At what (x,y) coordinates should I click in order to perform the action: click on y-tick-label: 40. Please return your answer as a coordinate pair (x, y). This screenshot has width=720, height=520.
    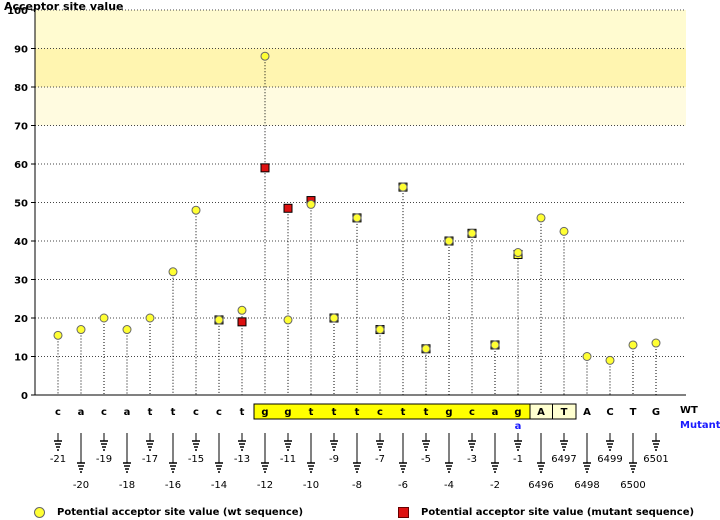
    Looking at the image, I should click on (21, 242).